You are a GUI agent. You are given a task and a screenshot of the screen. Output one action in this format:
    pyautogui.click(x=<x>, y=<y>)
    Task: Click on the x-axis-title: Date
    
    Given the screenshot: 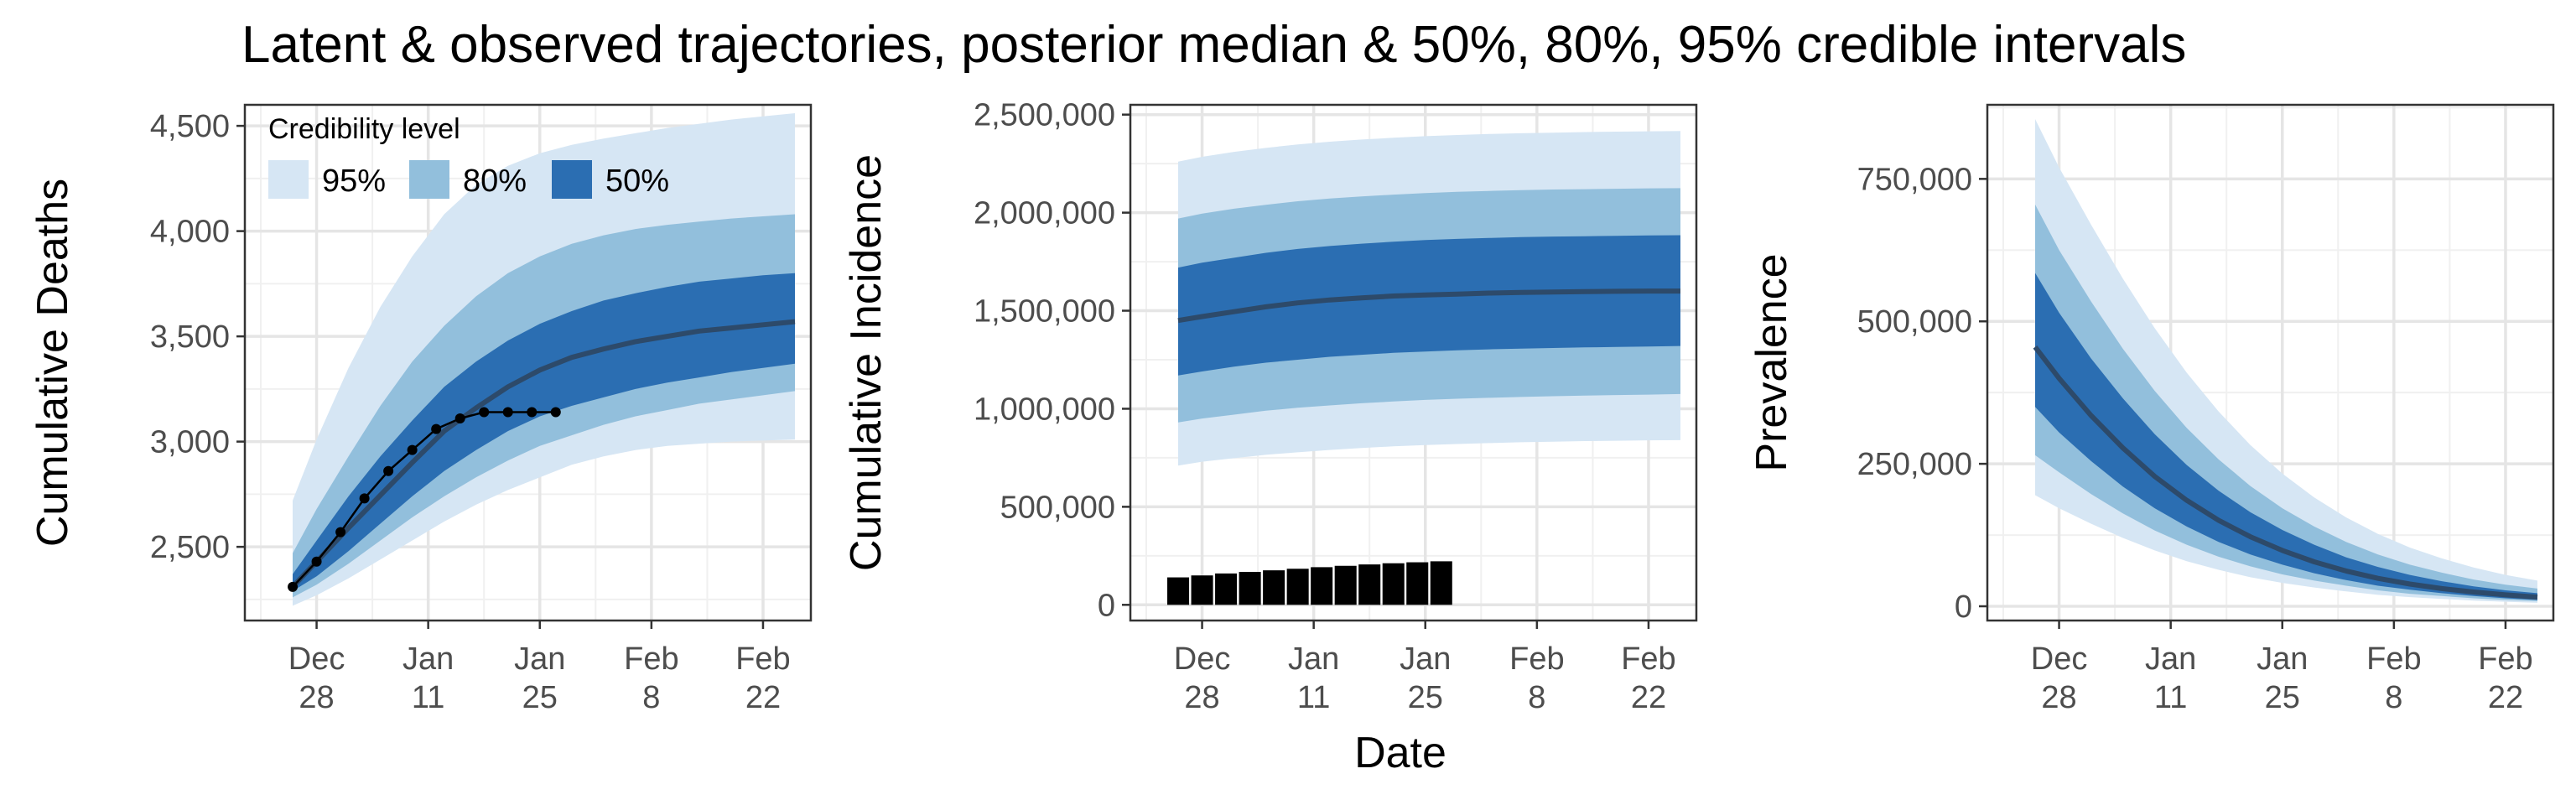 What is the action you would take?
    pyautogui.click(x=1400, y=753)
    